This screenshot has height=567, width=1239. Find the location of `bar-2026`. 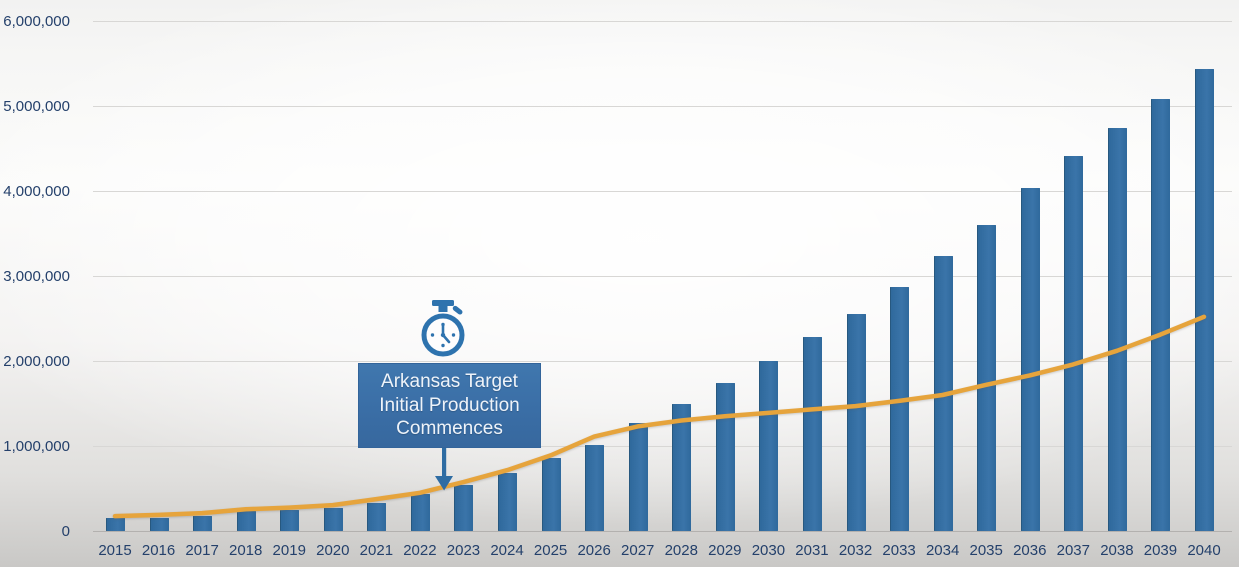

bar-2026 is located at coordinates (595, 488).